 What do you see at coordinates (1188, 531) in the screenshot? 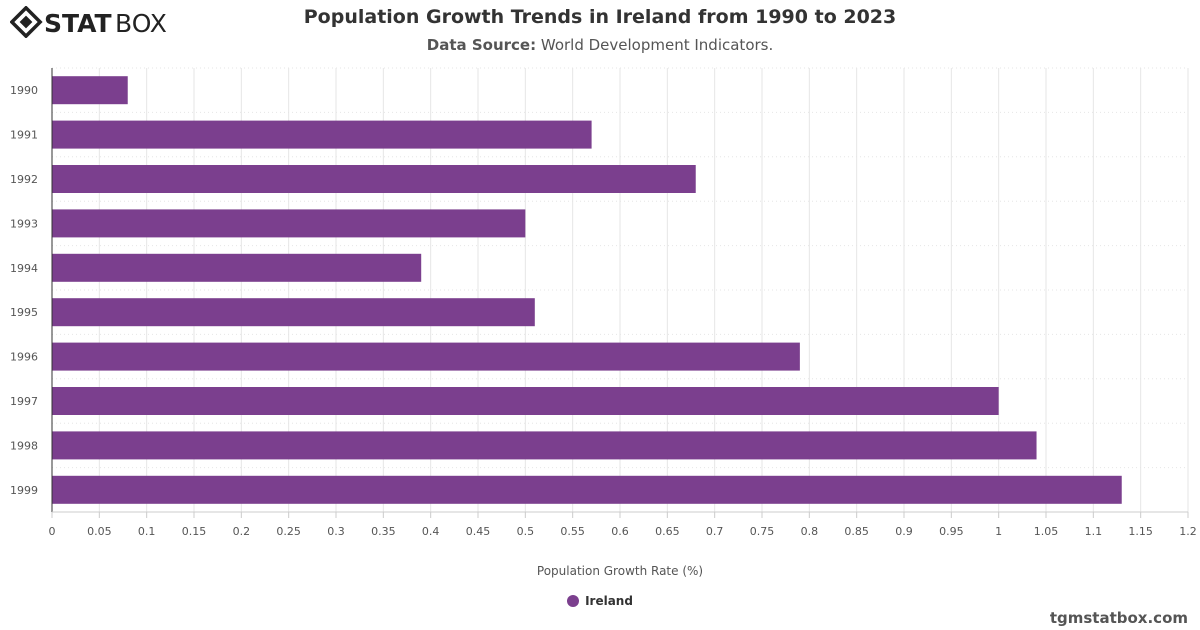
I see `x-tick-label: 1.2` at bounding box center [1188, 531].